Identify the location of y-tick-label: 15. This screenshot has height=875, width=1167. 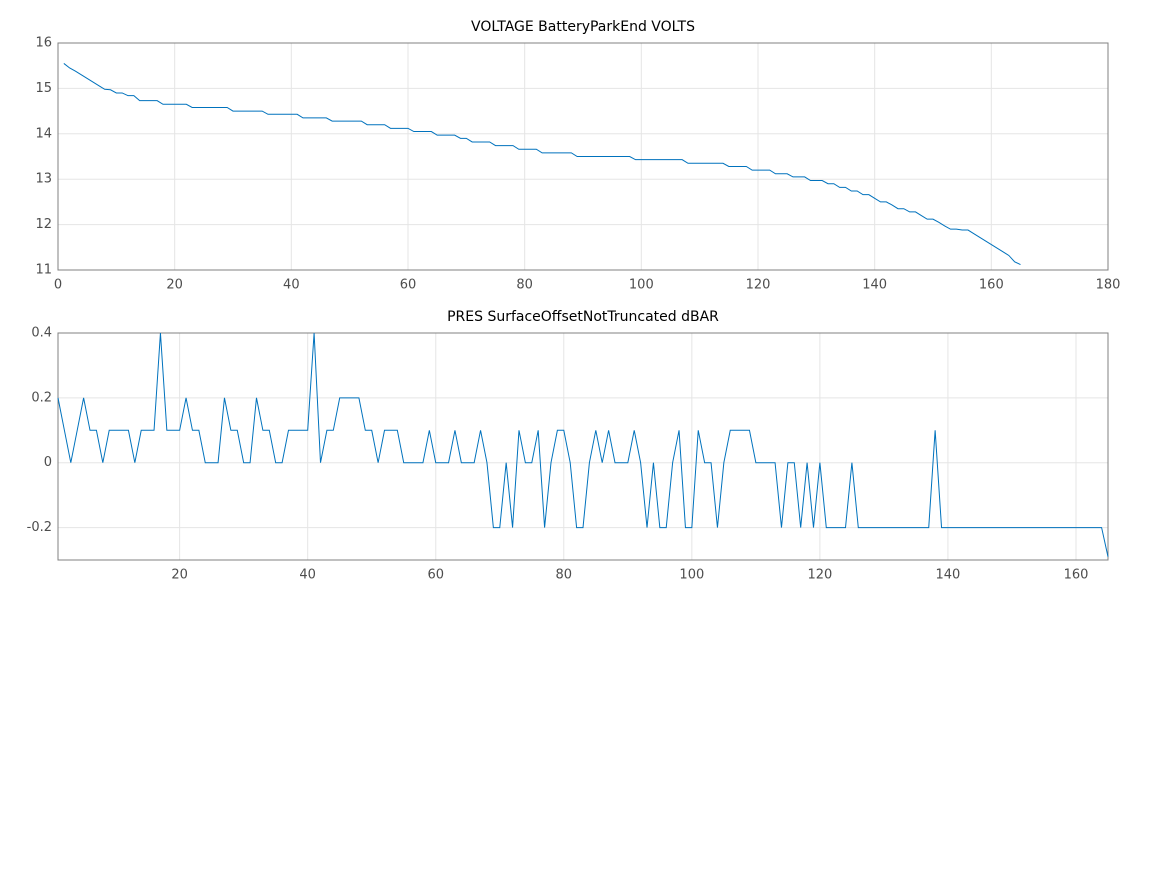
(43, 88).